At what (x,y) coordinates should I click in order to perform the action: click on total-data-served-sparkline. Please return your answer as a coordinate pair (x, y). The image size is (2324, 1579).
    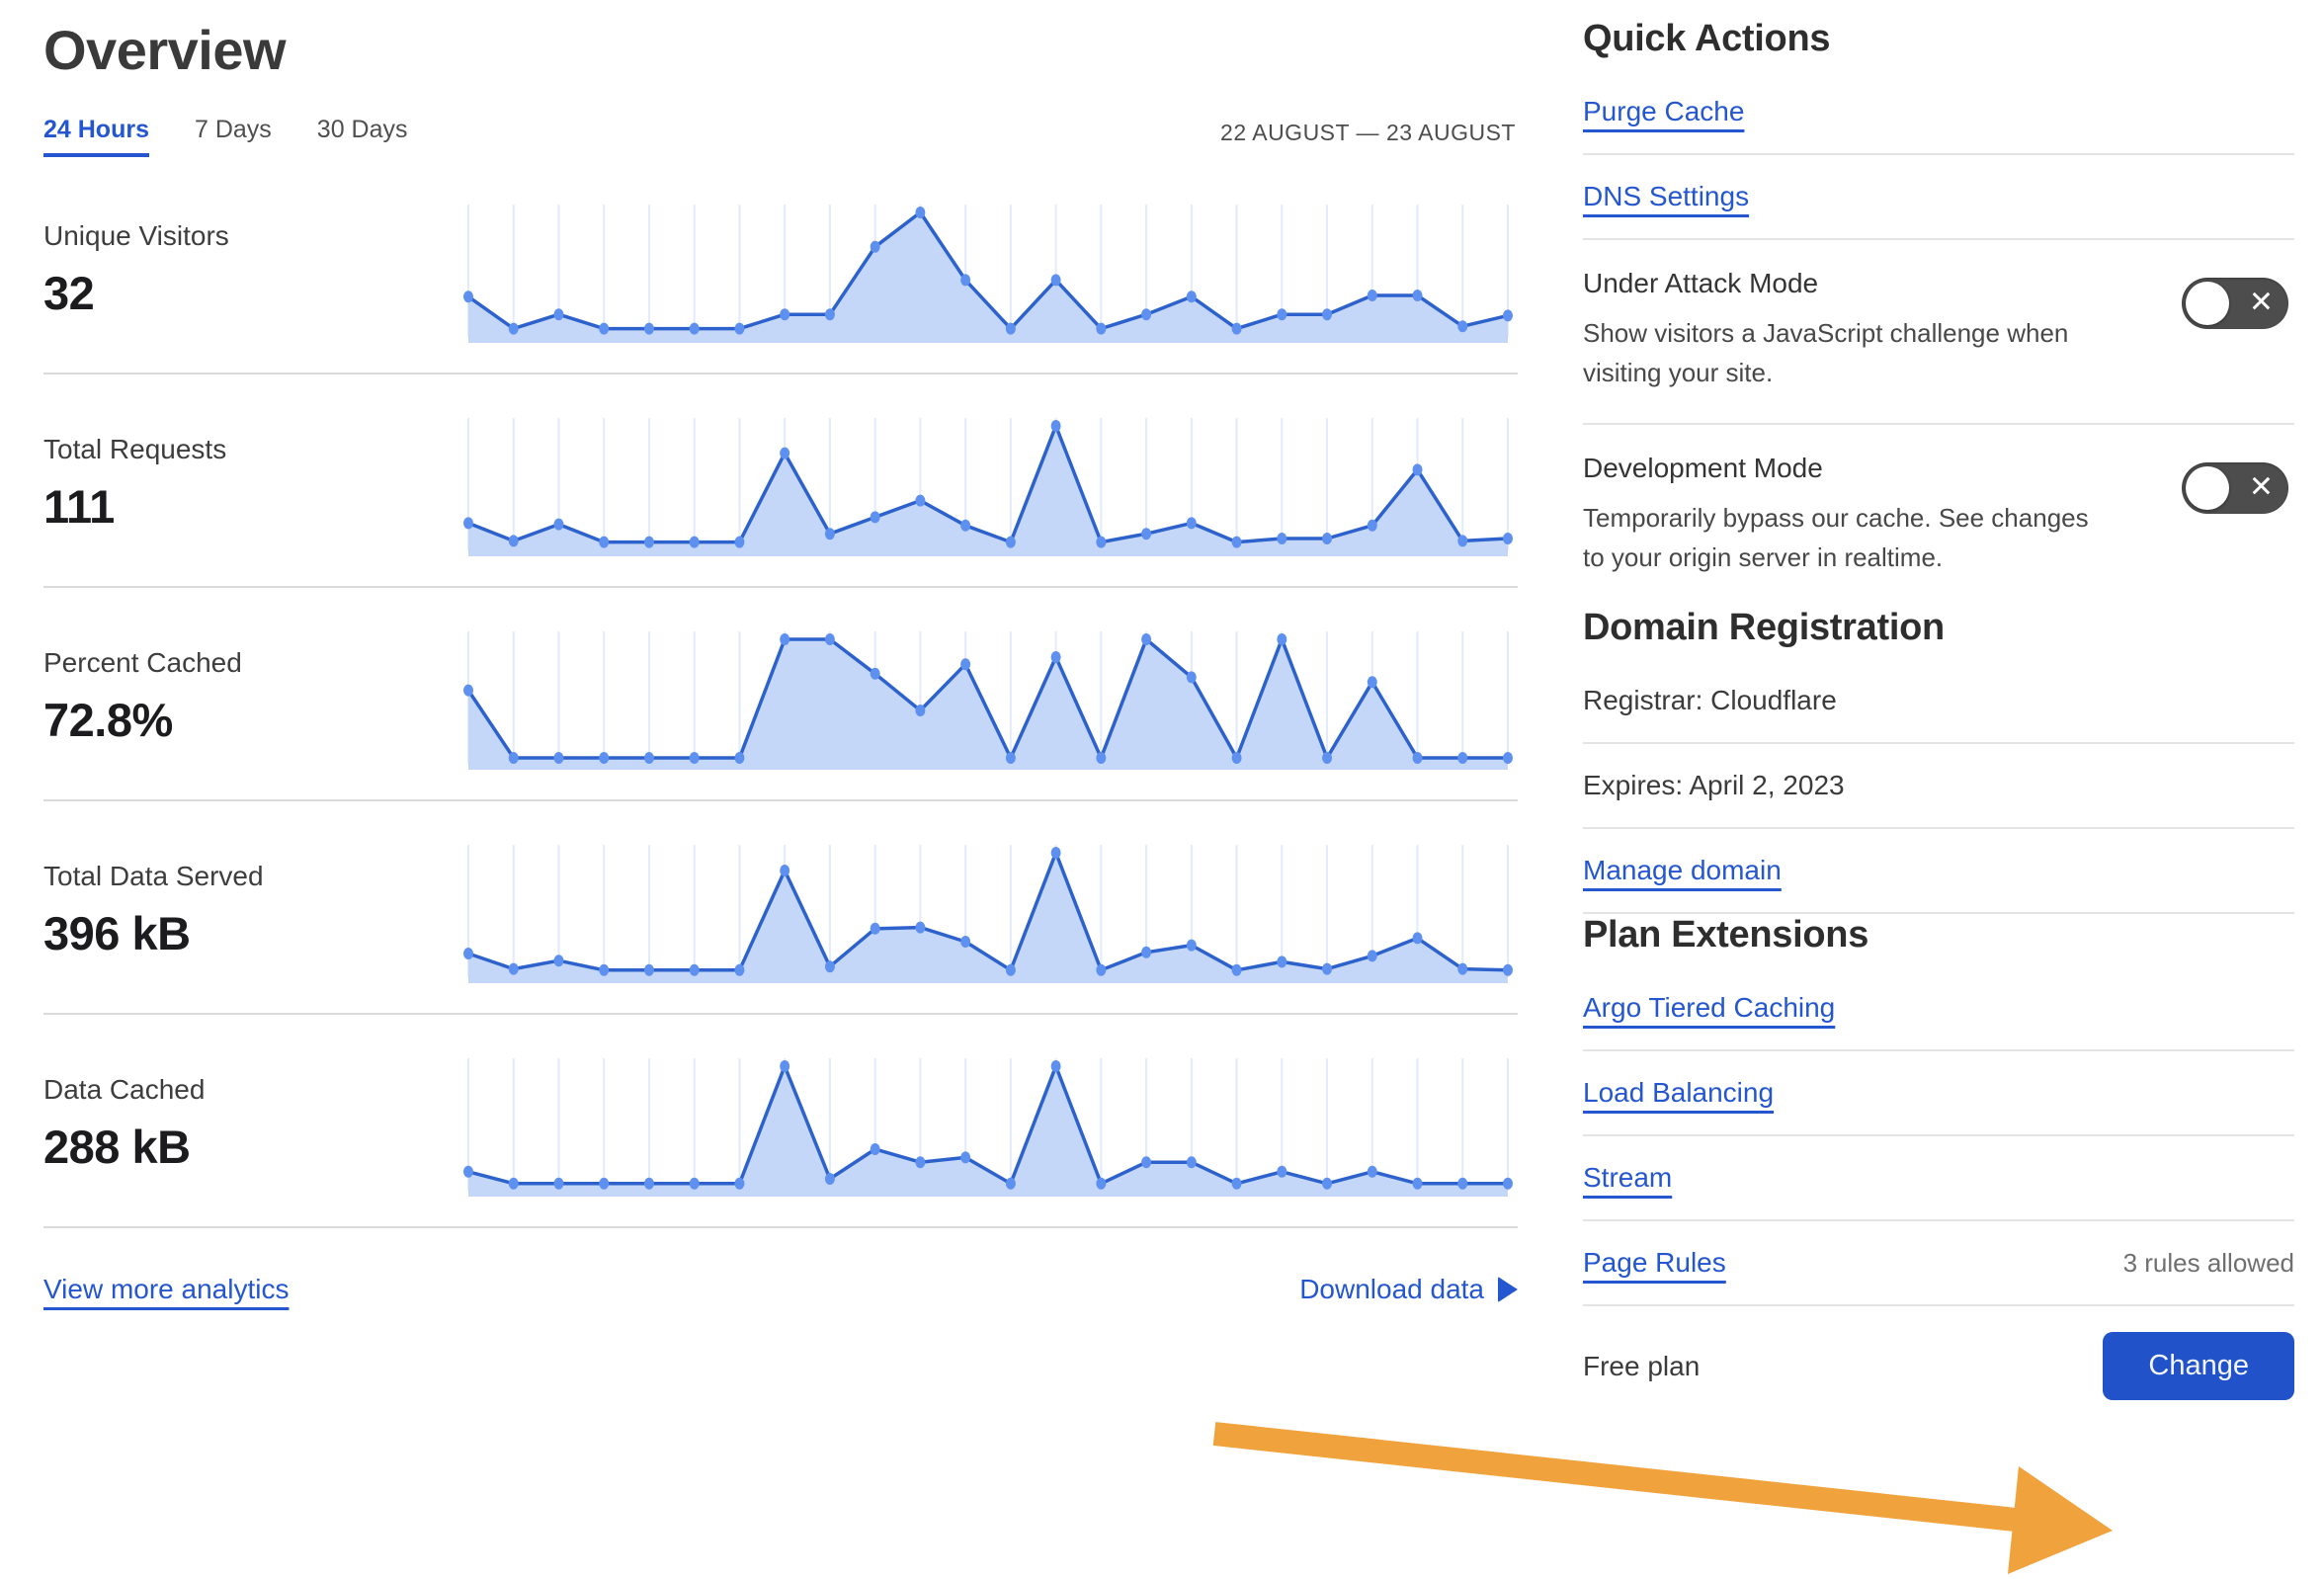
    Looking at the image, I should click on (988, 914).